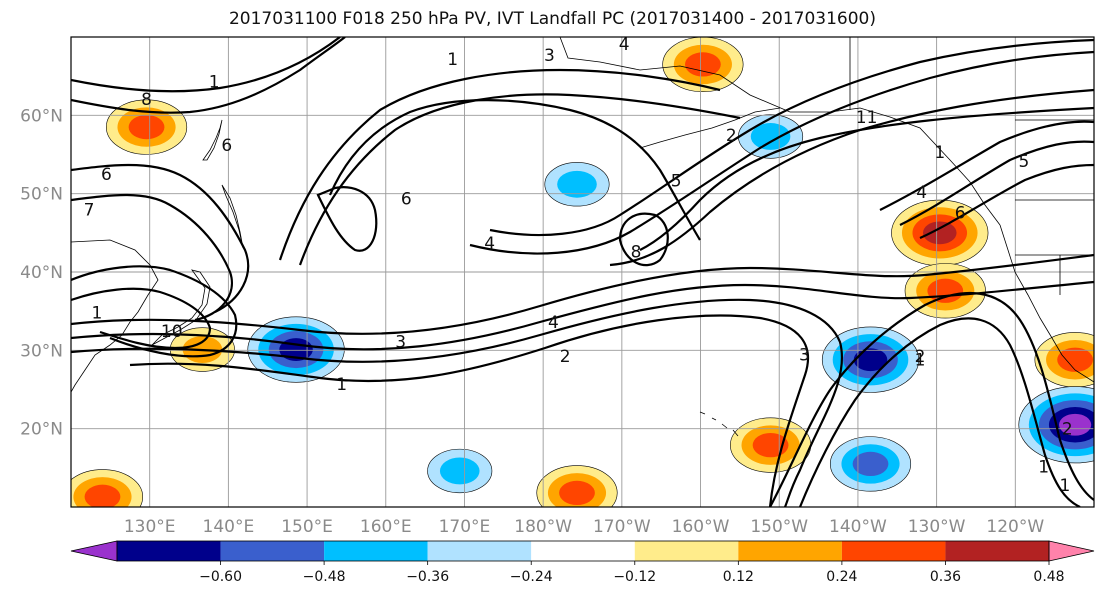  What do you see at coordinates (1071, 551) in the screenshot?
I see `colorbar-extend-high` at bounding box center [1071, 551].